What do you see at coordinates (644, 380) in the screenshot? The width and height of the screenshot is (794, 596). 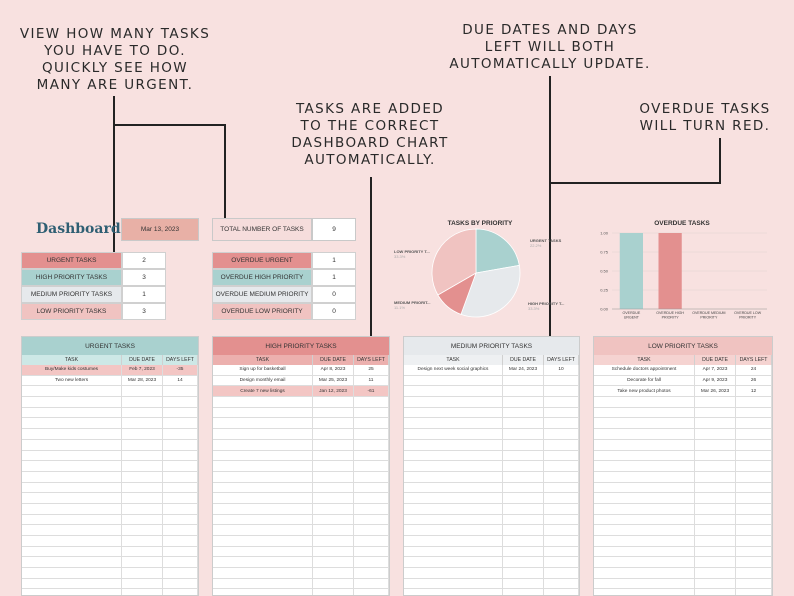 I see `task-cell: Decorate for fall` at bounding box center [644, 380].